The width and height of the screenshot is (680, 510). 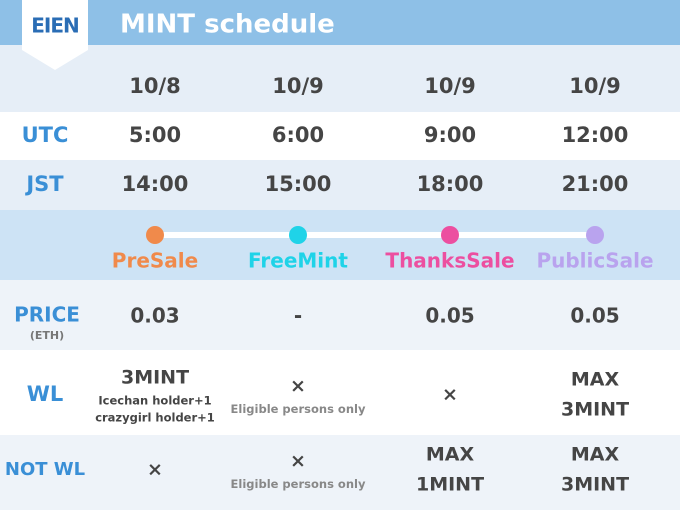 What do you see at coordinates (44, 184) in the screenshot?
I see `row-label: JST` at bounding box center [44, 184].